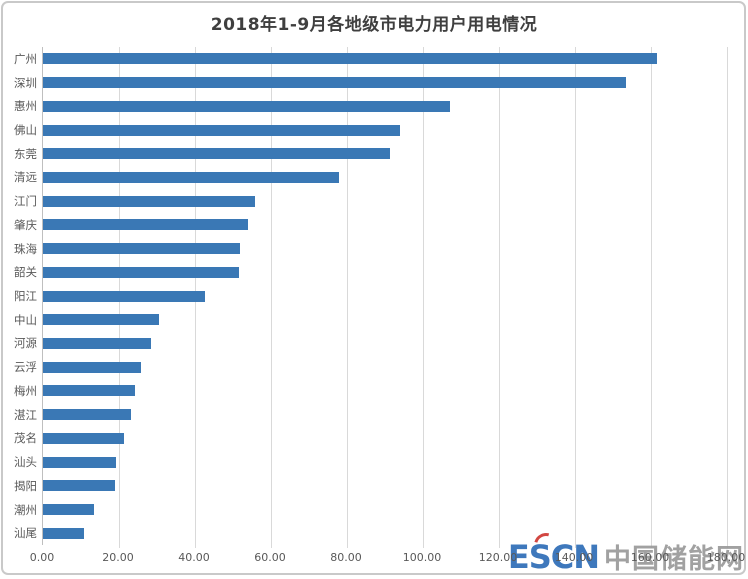  Describe the element at coordinates (726, 557) in the screenshot. I see `x-axis-tick-label: 180.00` at that location.